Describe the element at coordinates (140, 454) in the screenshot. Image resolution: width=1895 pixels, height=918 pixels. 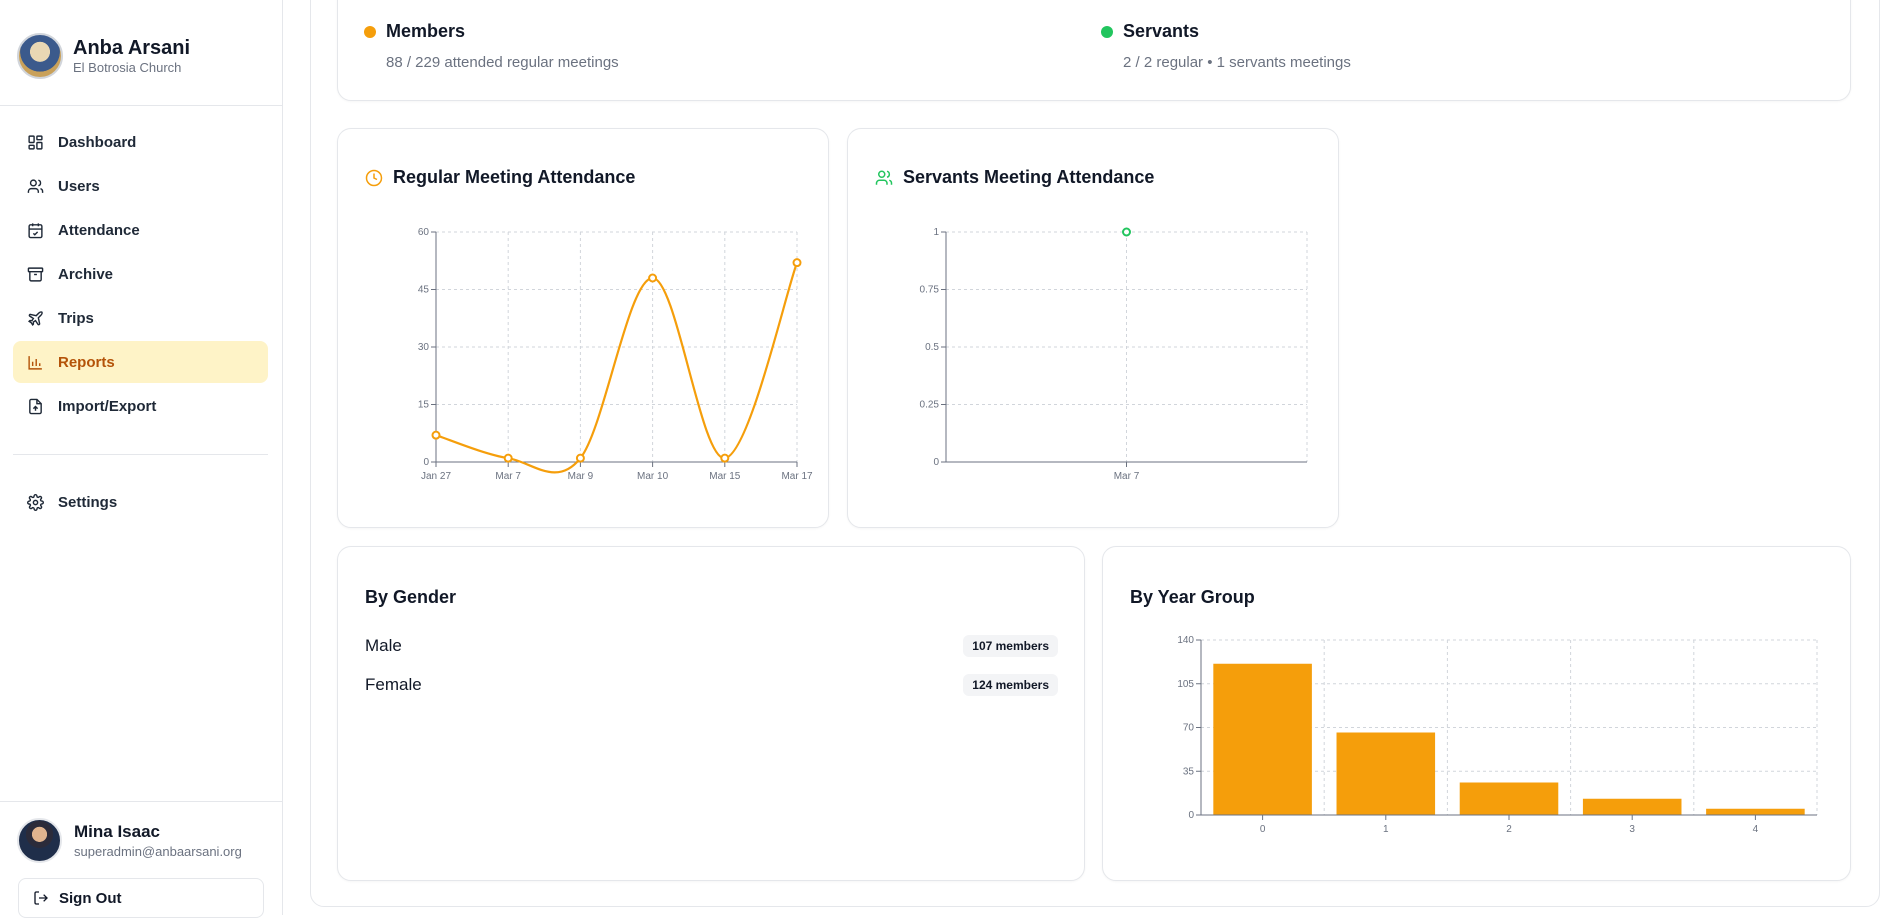
I see `nav-divider` at that location.